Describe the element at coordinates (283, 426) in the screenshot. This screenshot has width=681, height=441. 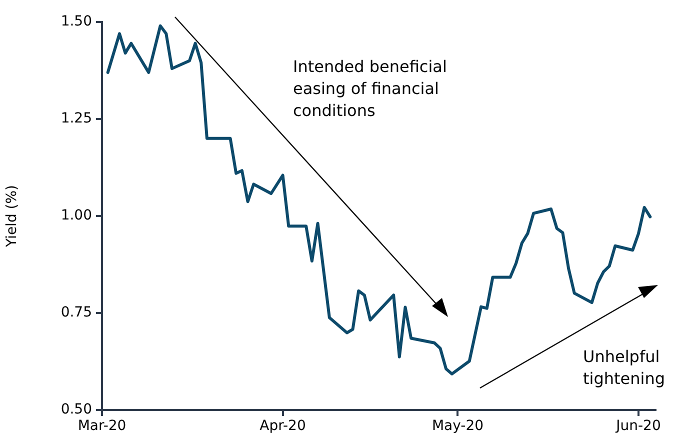
I see `x-tick-label: Apr-20` at that location.